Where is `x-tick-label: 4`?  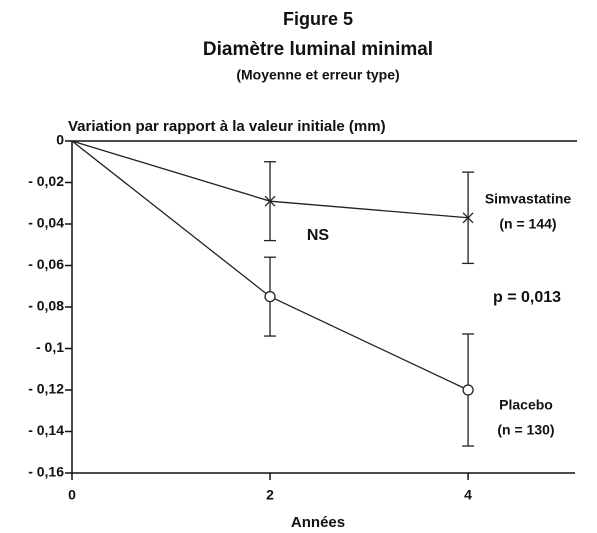
x-tick-label: 4 is located at coordinates (468, 495).